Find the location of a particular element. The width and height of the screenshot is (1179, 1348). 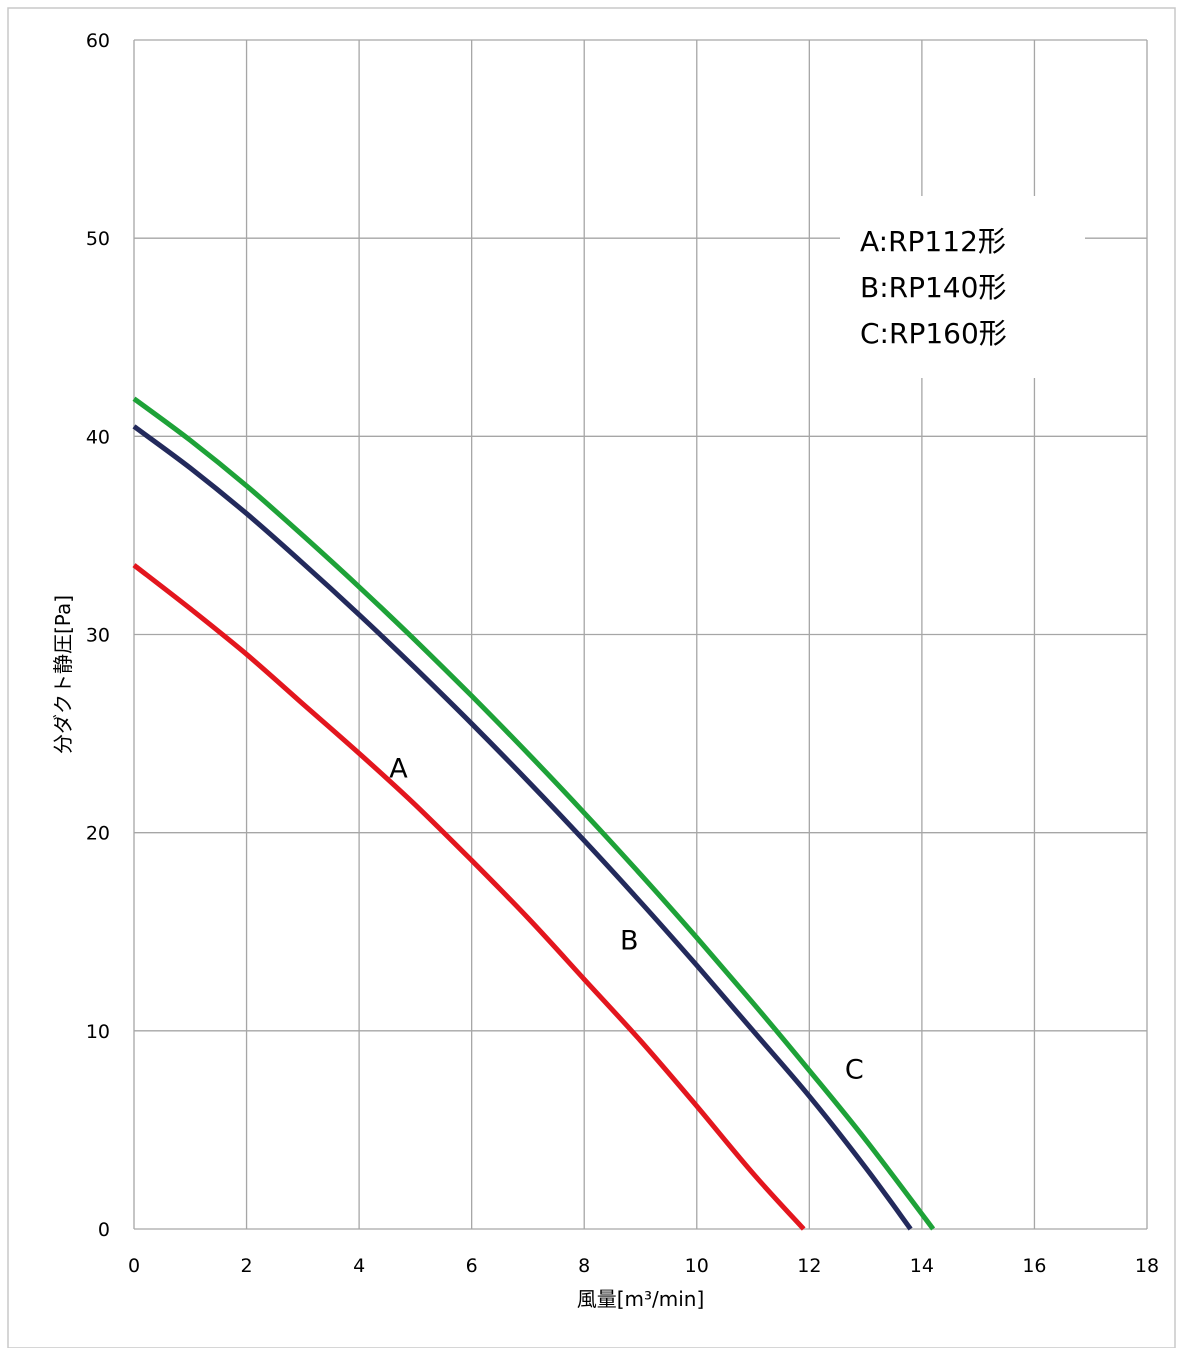

x-tick-label-5: 10 is located at coordinates (697, 1266).